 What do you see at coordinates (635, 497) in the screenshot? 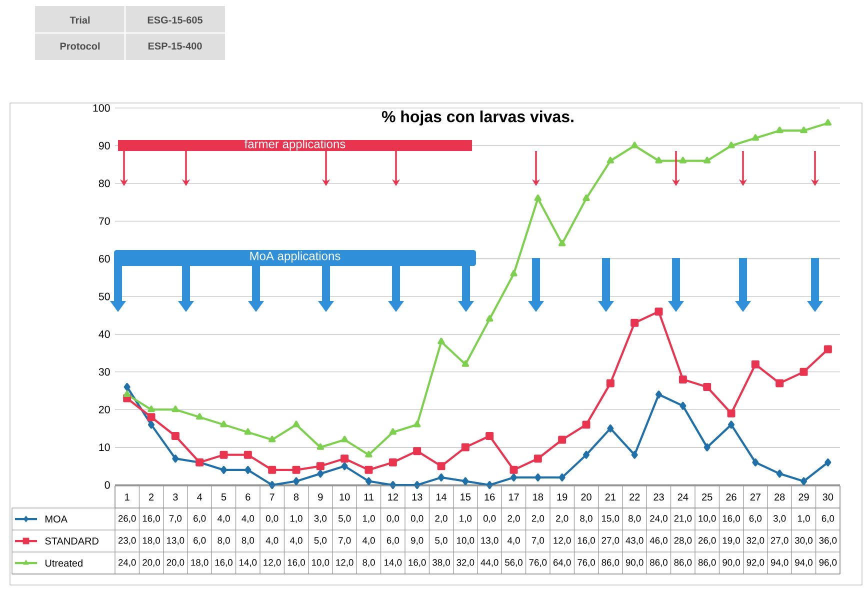
I see `x-tick-label: 22` at bounding box center [635, 497].